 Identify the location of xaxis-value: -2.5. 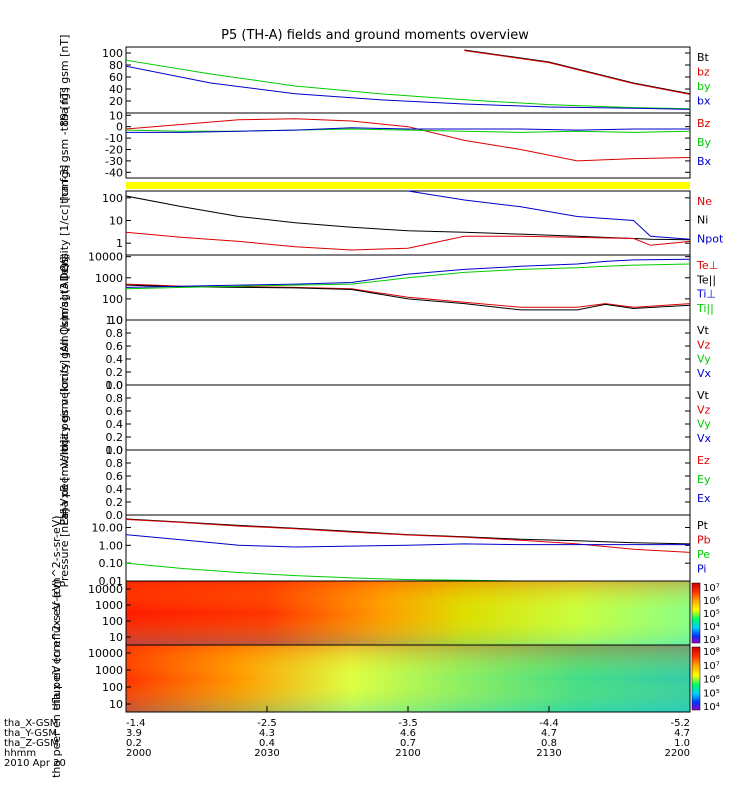
(267, 723).